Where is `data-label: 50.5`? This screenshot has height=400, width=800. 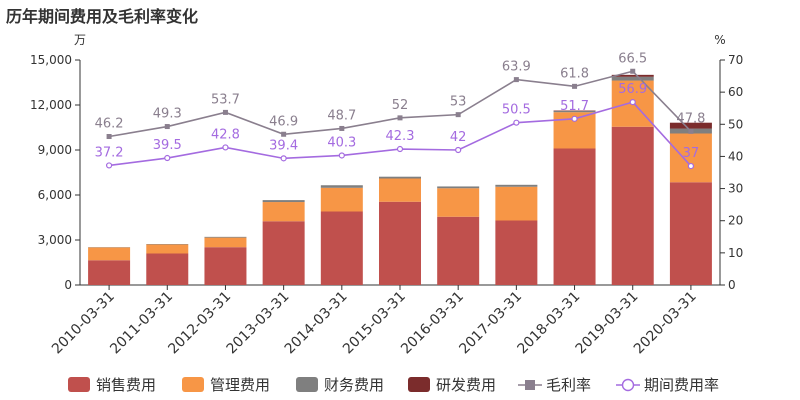
data-label: 50.5 is located at coordinates (516, 110).